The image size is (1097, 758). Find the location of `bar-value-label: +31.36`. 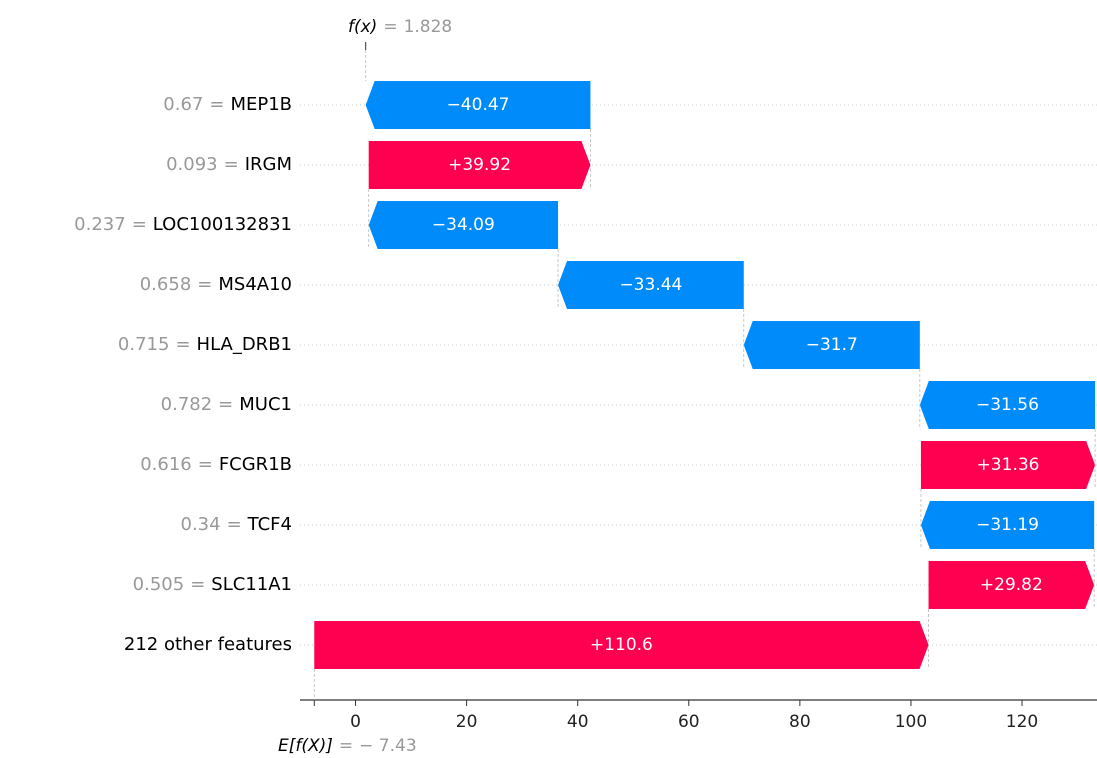

bar-value-label: +31.36 is located at coordinates (1008, 465).